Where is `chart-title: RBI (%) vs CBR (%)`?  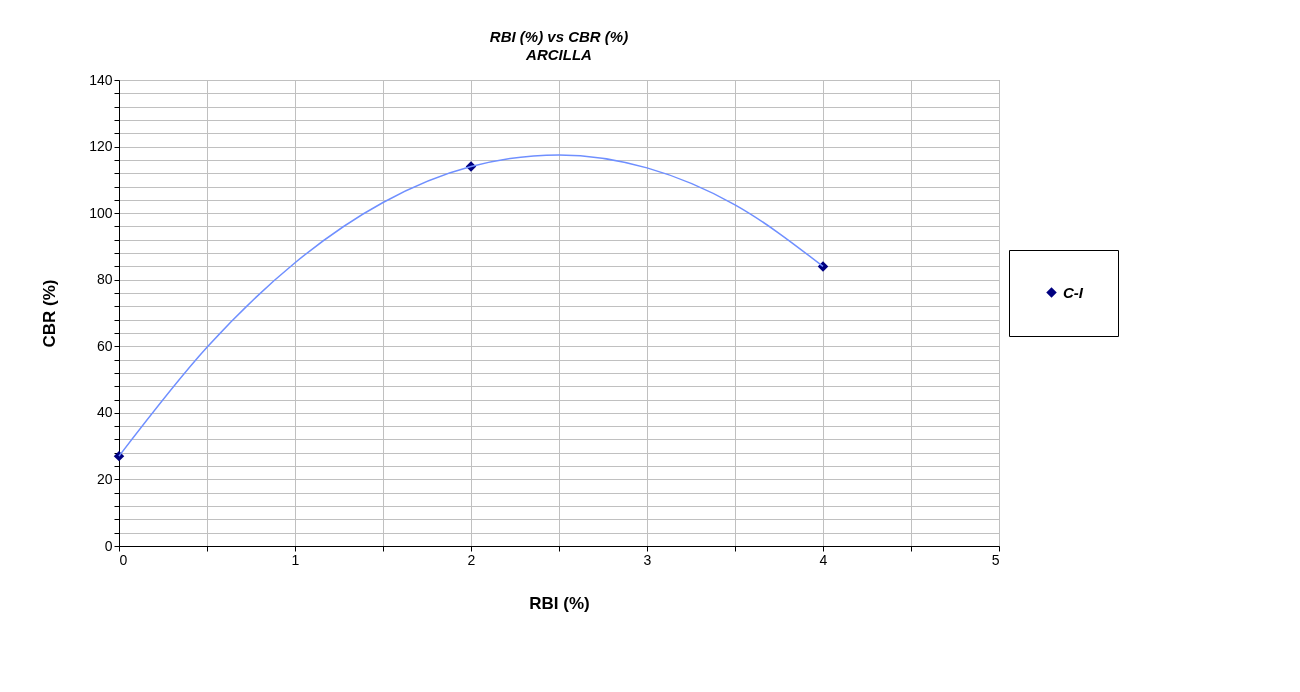 chart-title: RBI (%) vs CBR (%) is located at coordinates (559, 36).